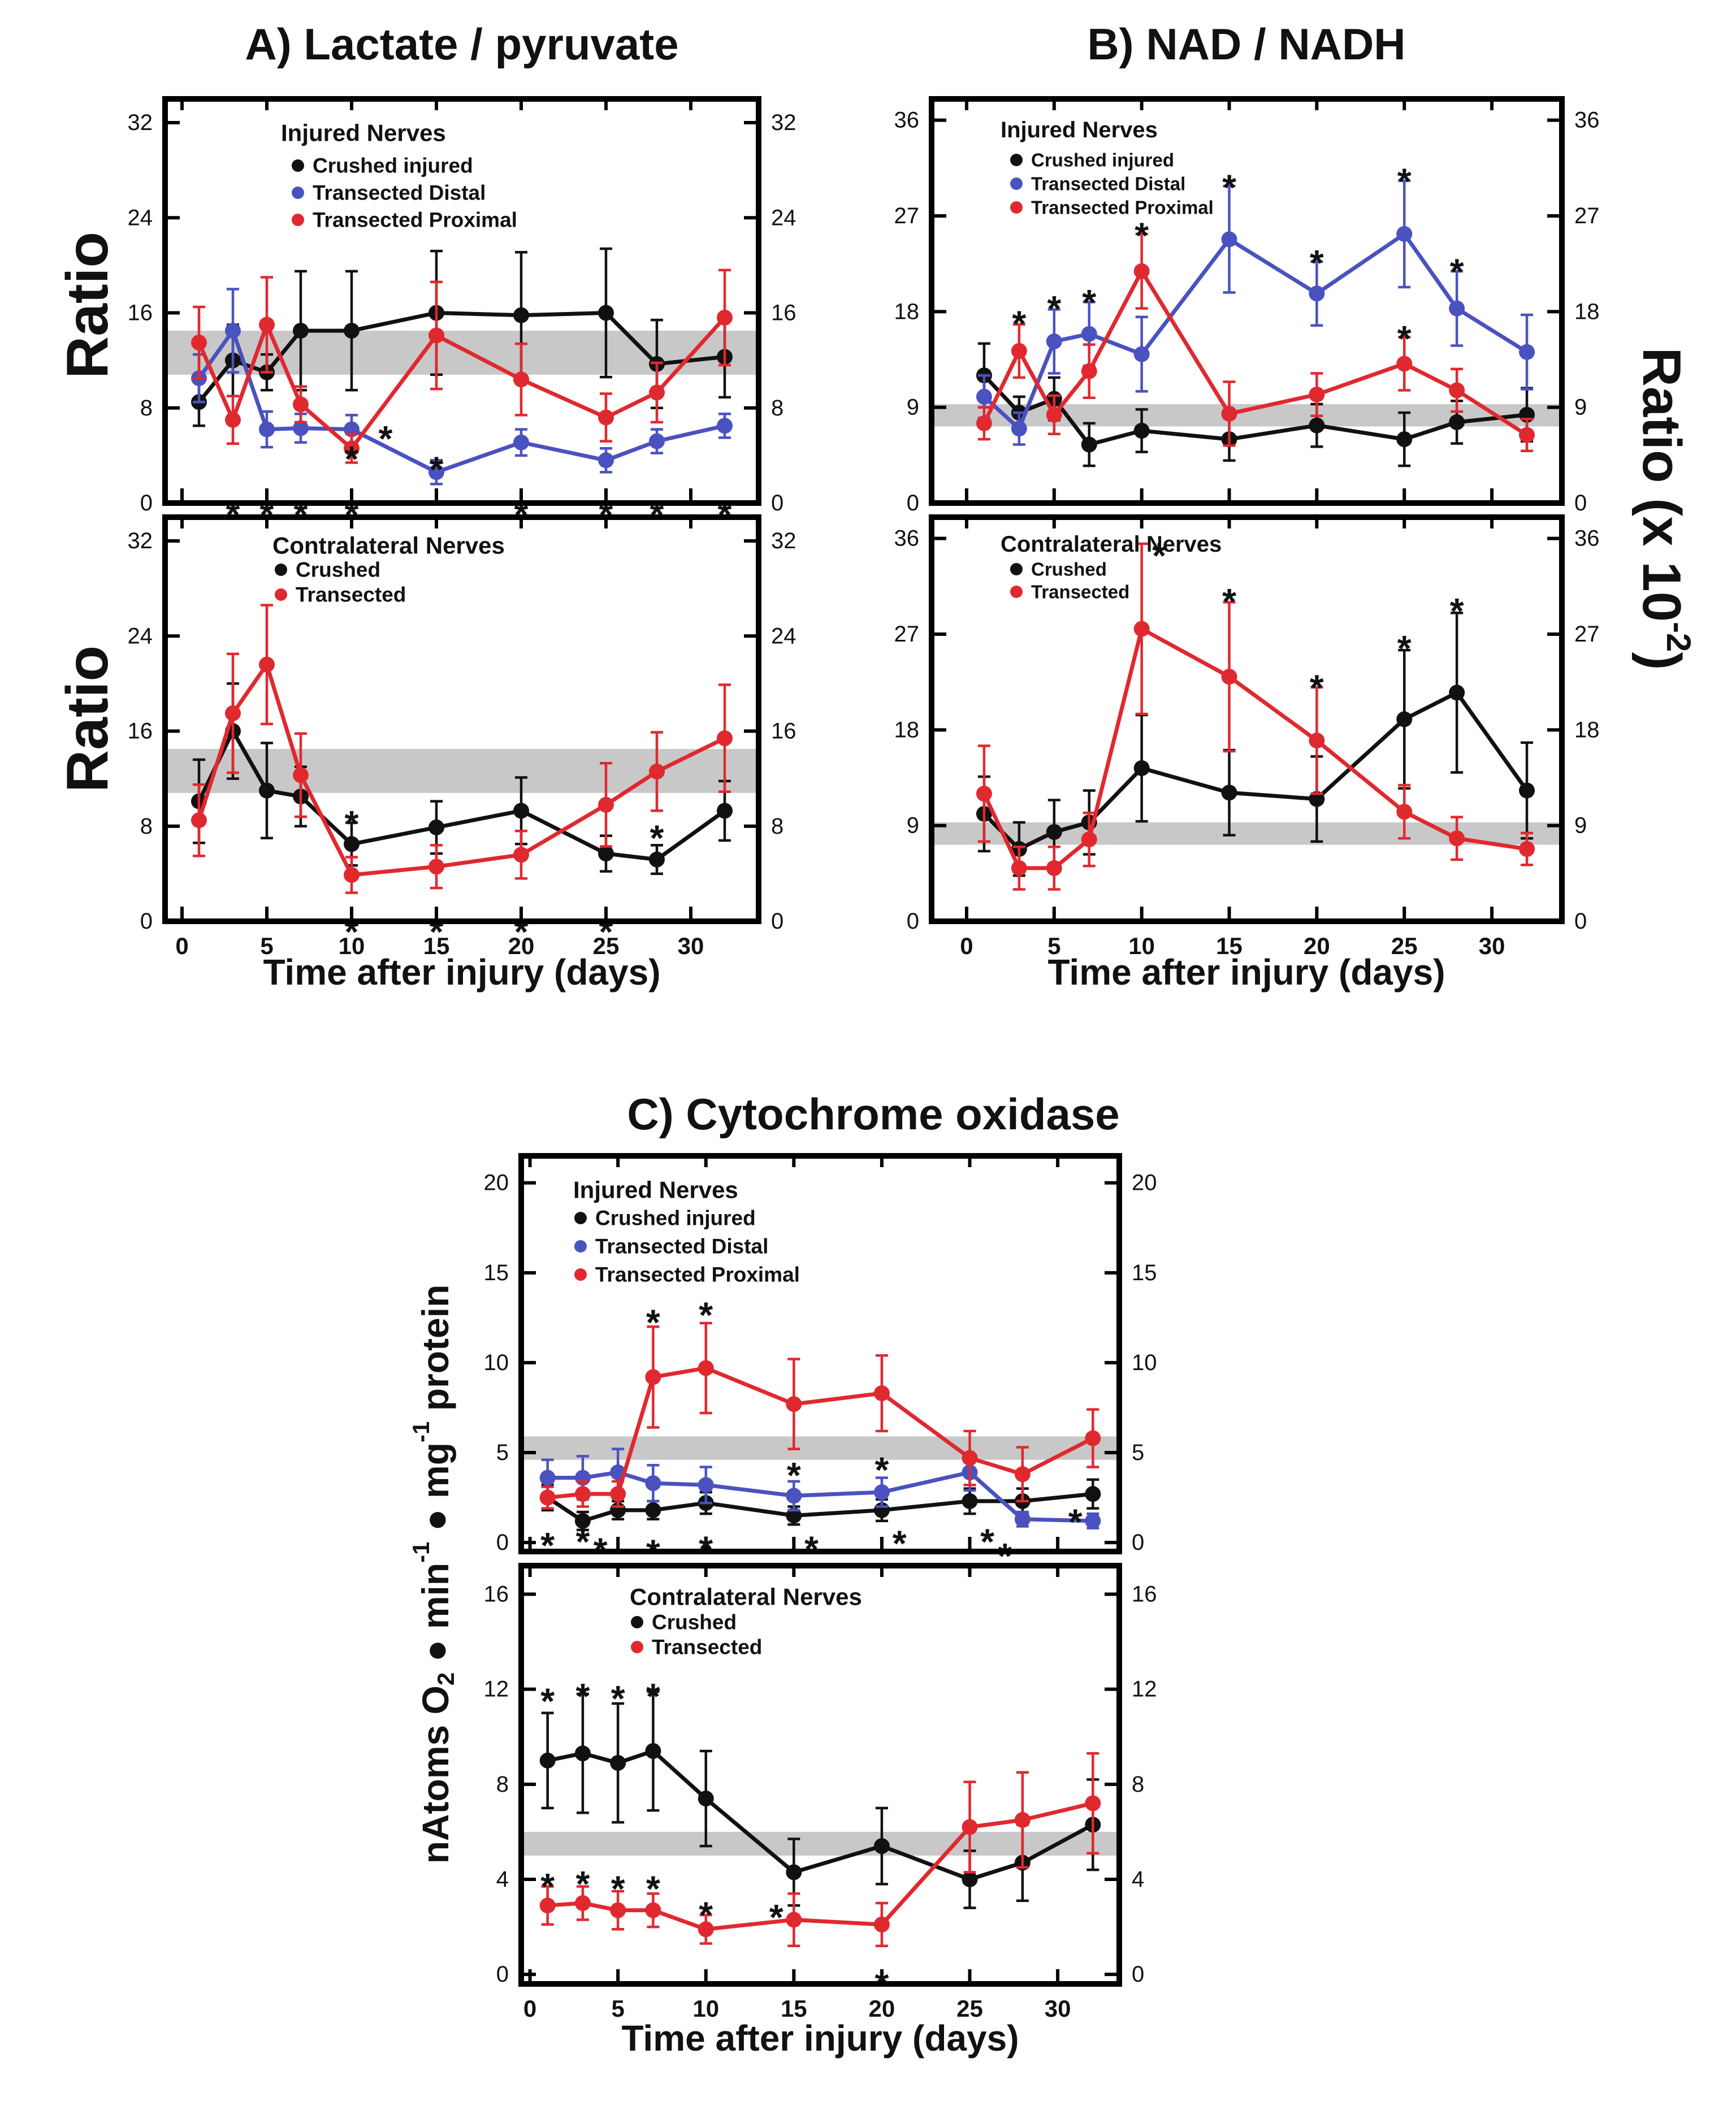 The width and height of the screenshot is (1736, 2106). I want to click on series-crushed-injured, so click(820, 1505).